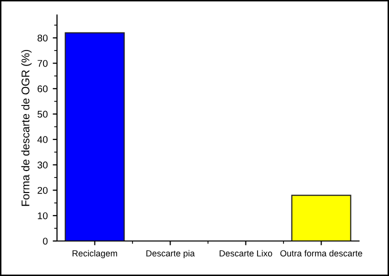 The height and width of the screenshot is (276, 389). I want to click on y-tick-label: 30, so click(43, 165).